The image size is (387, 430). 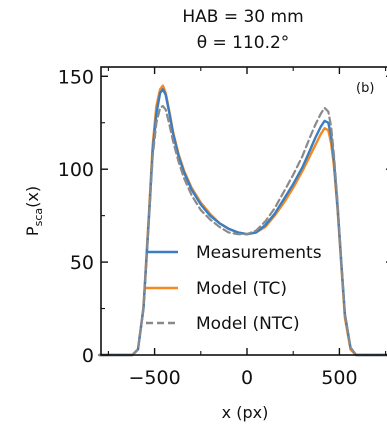 What do you see at coordinates (243, 43) in the screenshot?
I see `chart-subtitle: θ = 110.2°` at bounding box center [243, 43].